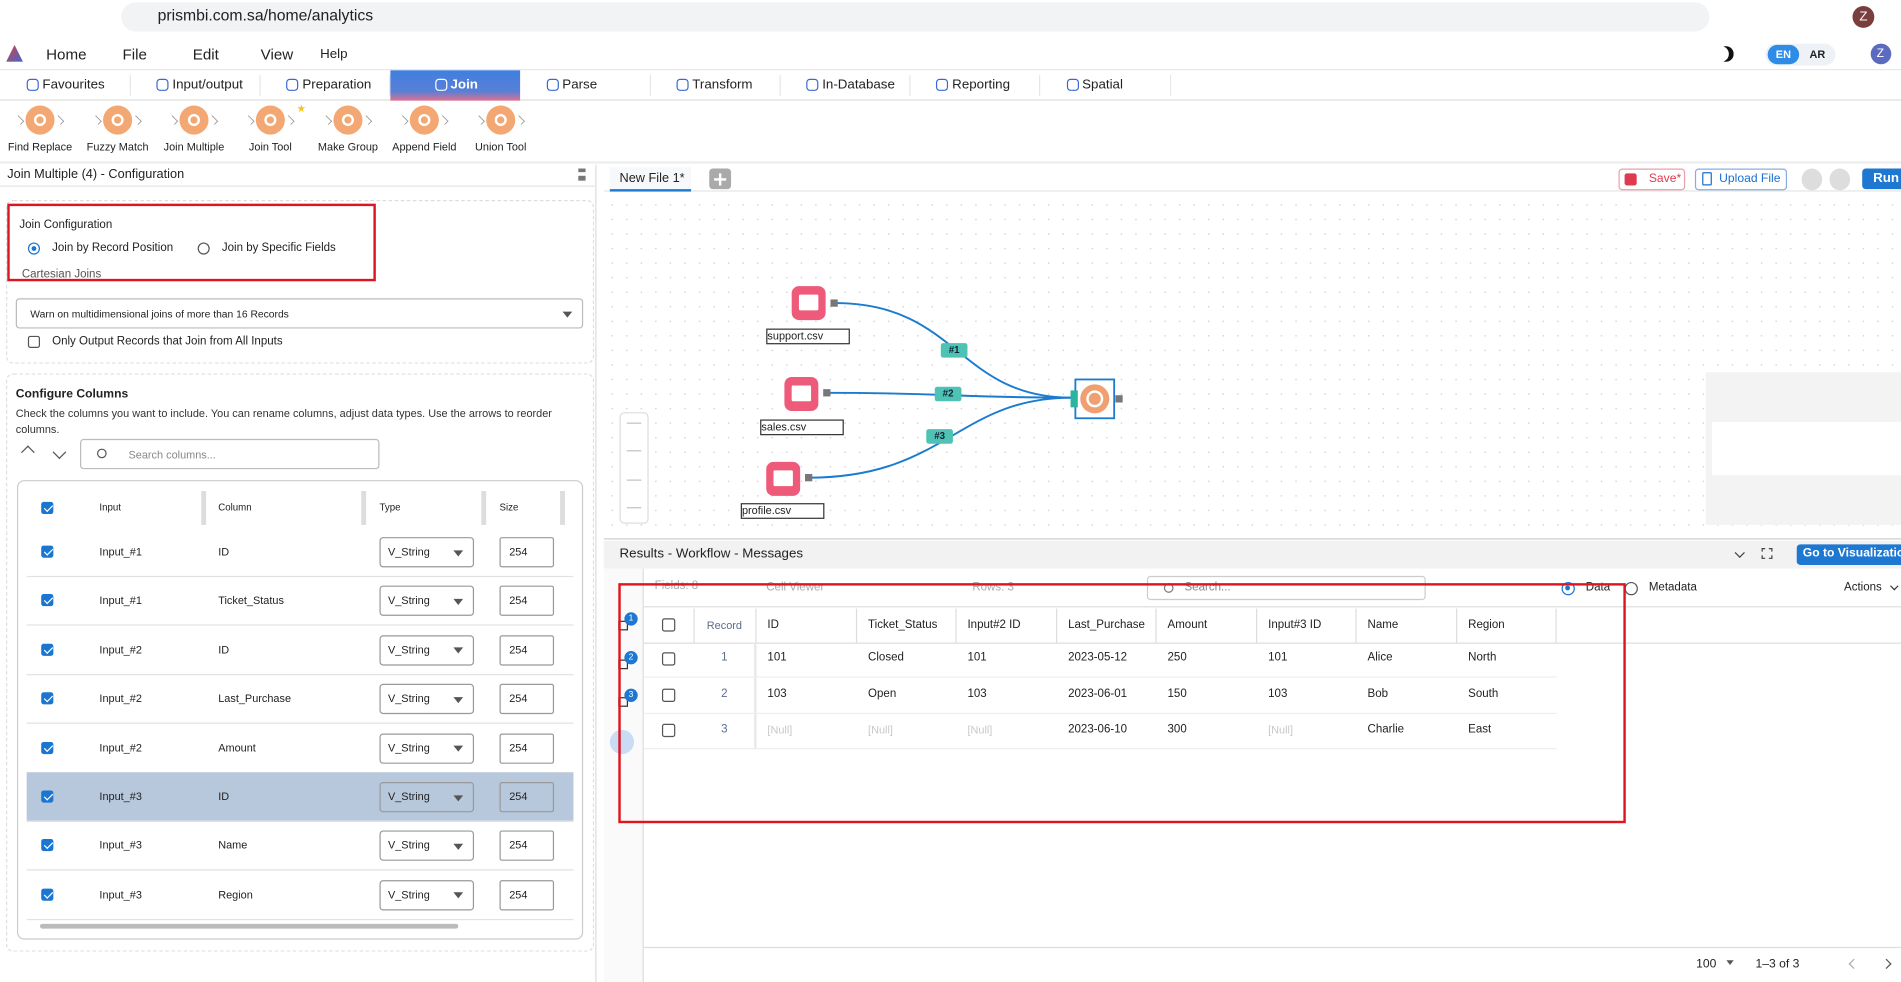 The image size is (1901, 982). I want to click on visualize-button, so click(1848, 554).